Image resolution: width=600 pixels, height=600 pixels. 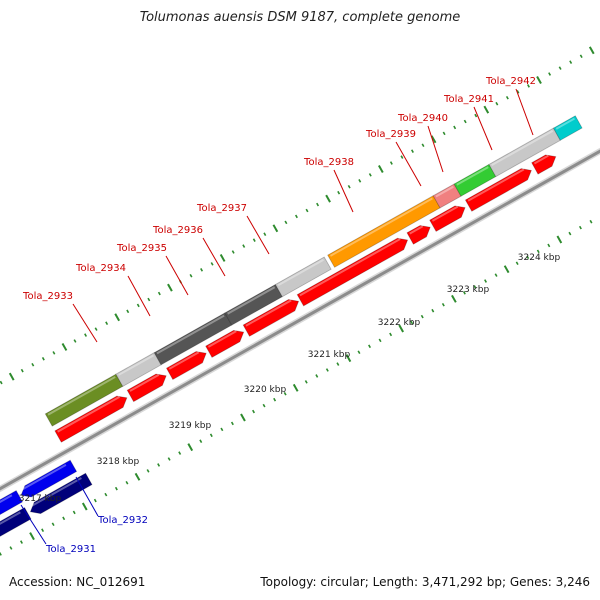 I want to click on kbp-tick-label: 3224 kbp, so click(x=539, y=258).